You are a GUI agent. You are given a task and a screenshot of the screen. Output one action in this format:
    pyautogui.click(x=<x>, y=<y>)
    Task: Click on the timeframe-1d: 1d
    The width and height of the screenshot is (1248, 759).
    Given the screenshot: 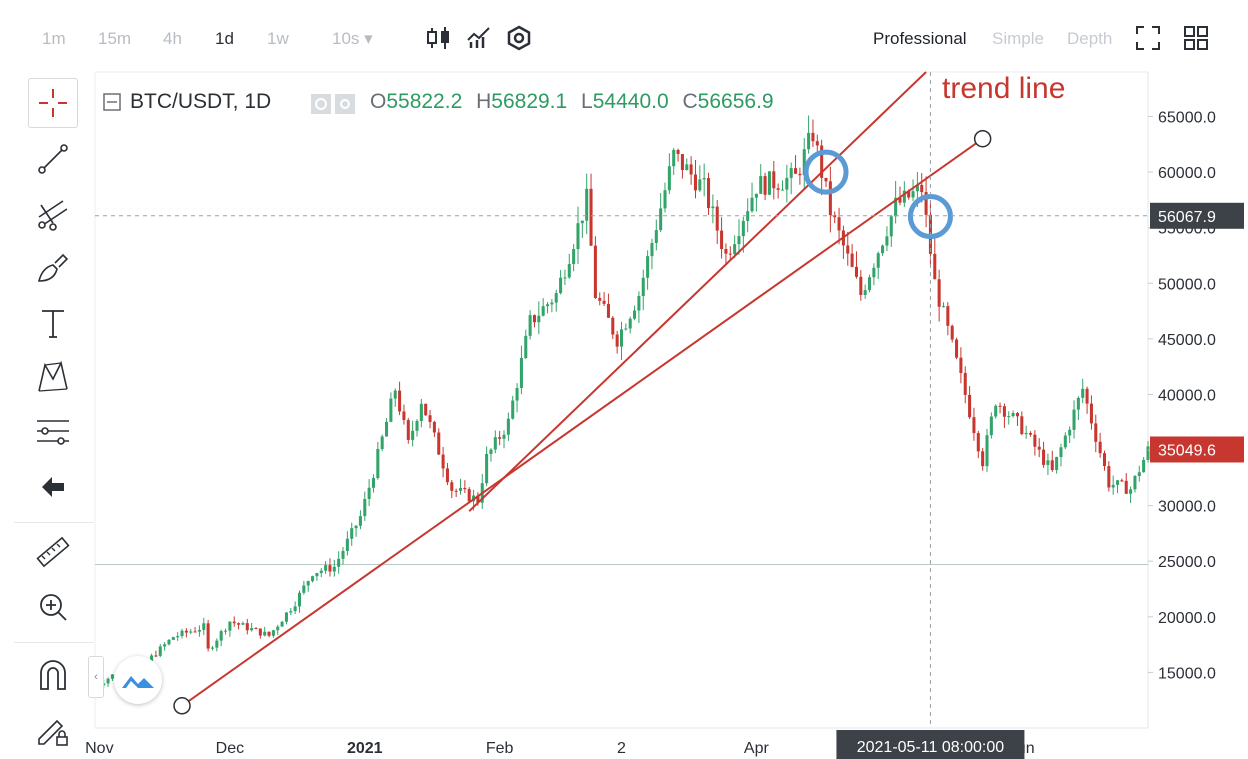 What is the action you would take?
    pyautogui.click(x=224, y=38)
    